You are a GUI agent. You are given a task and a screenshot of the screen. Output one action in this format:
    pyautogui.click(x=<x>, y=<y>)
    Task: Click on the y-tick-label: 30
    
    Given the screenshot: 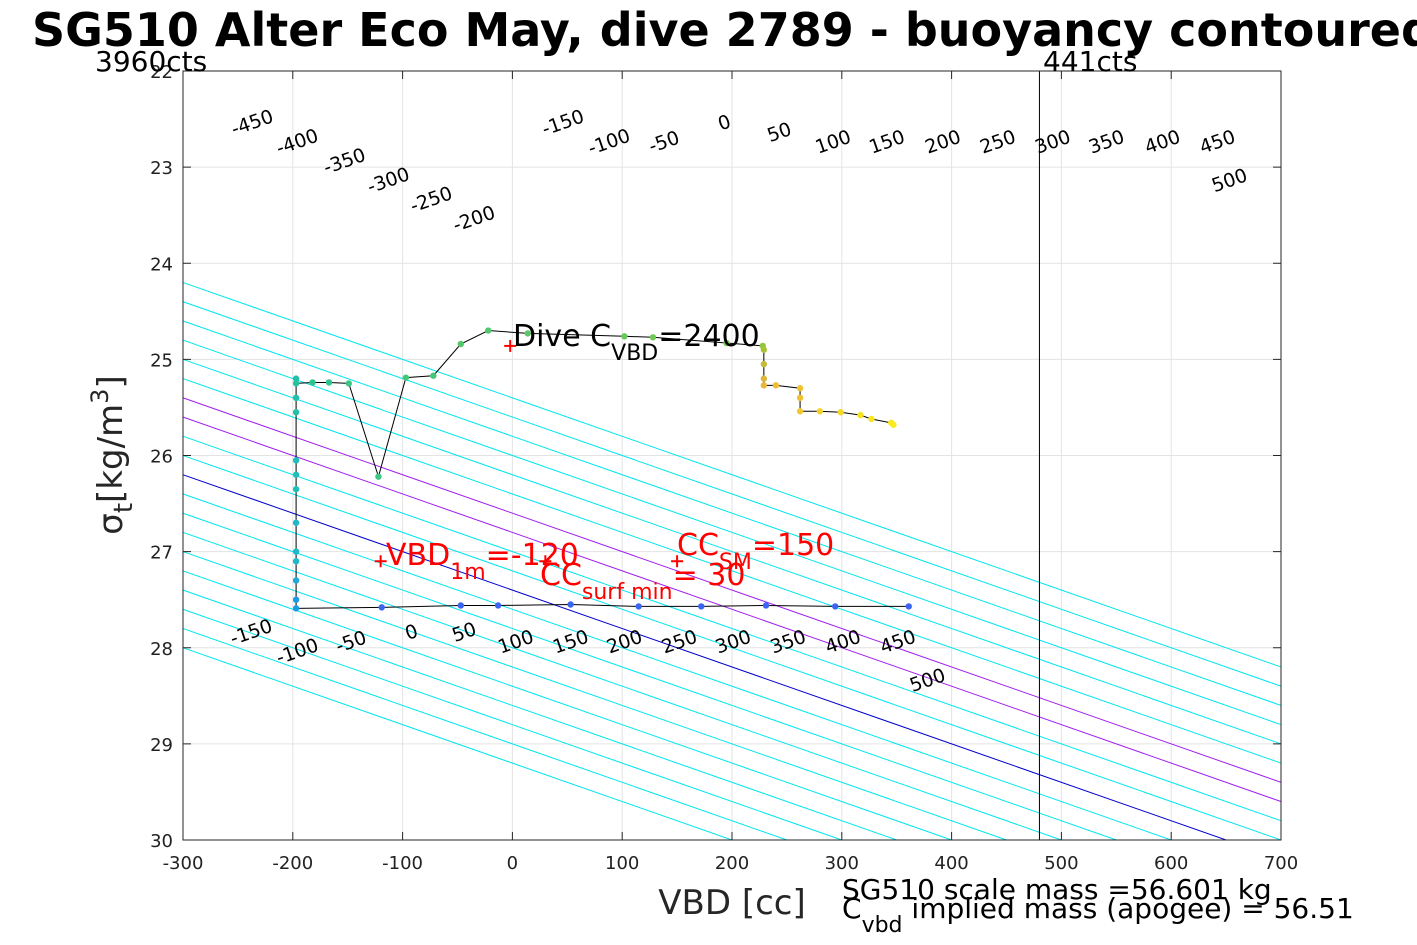 What is the action you would take?
    pyautogui.click(x=161, y=841)
    